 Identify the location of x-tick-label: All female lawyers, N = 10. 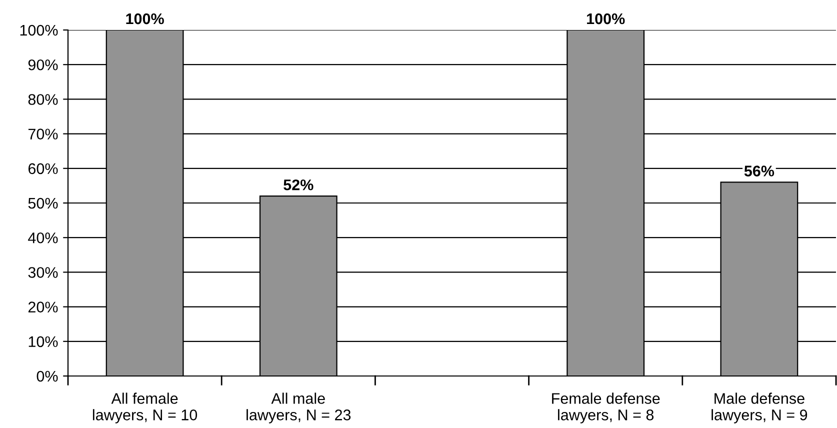
(145, 408).